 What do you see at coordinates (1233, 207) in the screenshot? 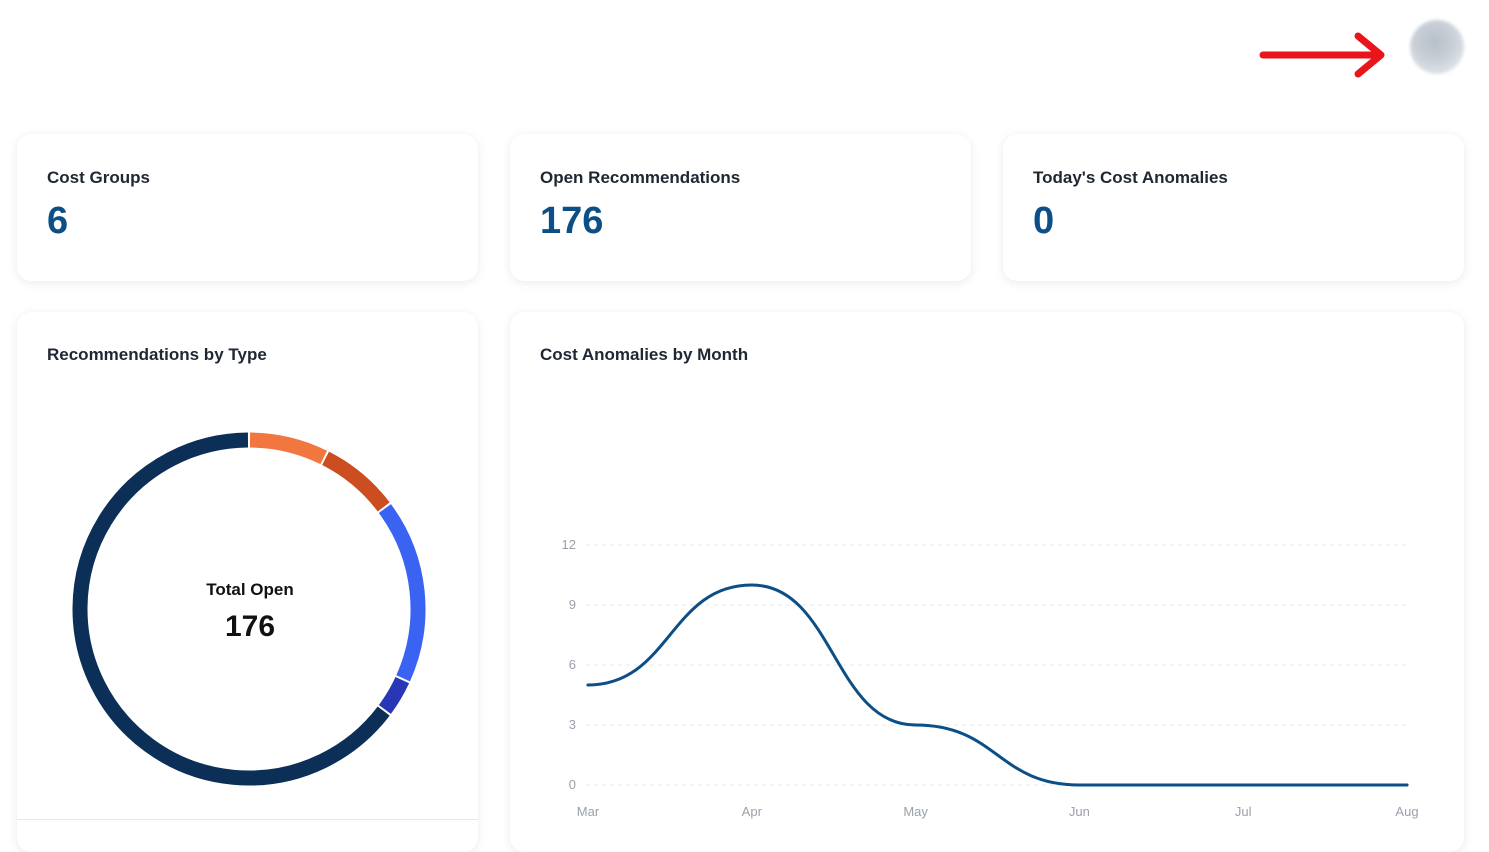
I see `todays-cost-anomalies-card: Today's Cost Anomalies 0` at bounding box center [1233, 207].